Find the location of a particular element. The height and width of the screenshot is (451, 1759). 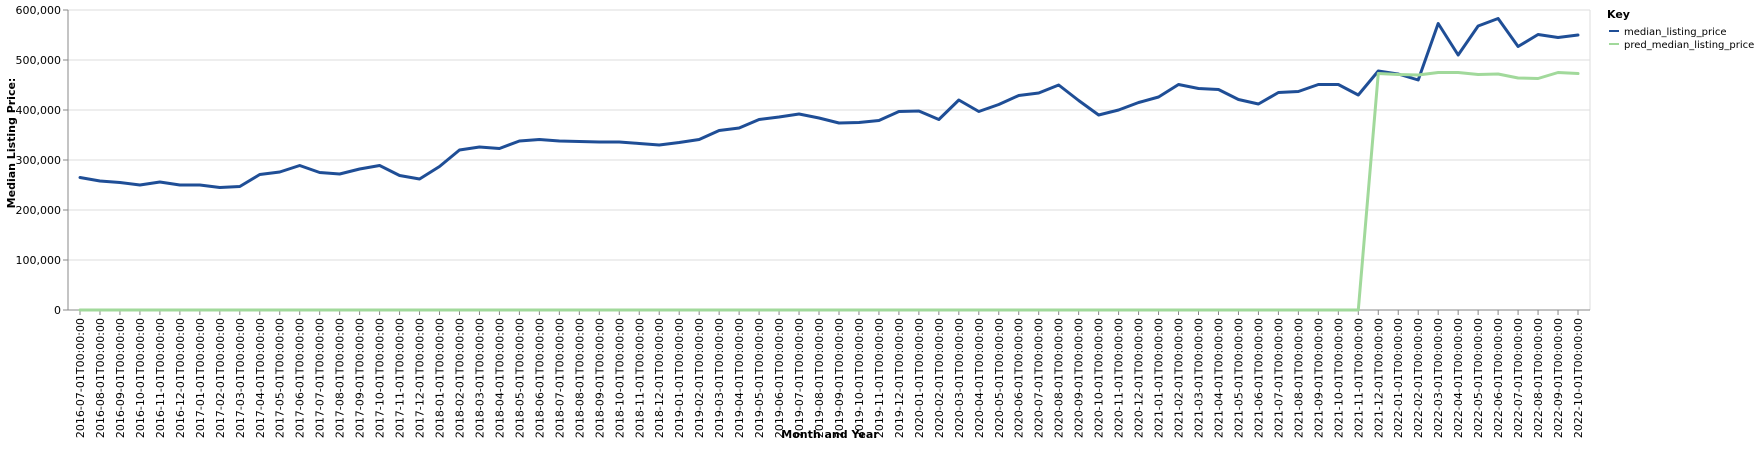

x-tick-label: 2018-08-01T00:00:00 is located at coordinates (579, 378).